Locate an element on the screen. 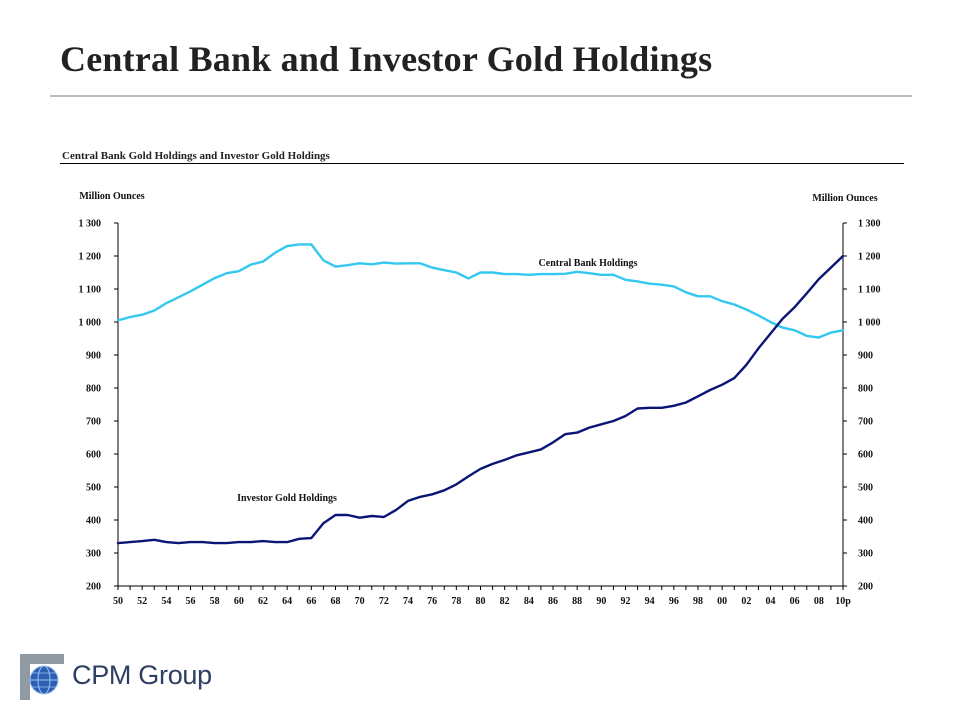 The width and height of the screenshot is (960, 720). x-tick-label: 92 is located at coordinates (626, 601).